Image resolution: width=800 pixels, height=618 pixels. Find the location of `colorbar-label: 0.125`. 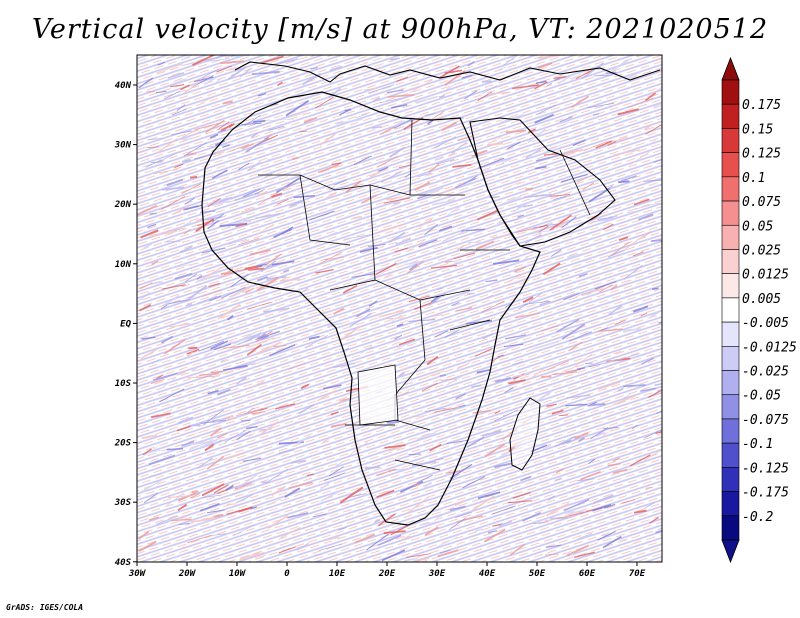

colorbar-label: 0.125 is located at coordinates (761, 154).